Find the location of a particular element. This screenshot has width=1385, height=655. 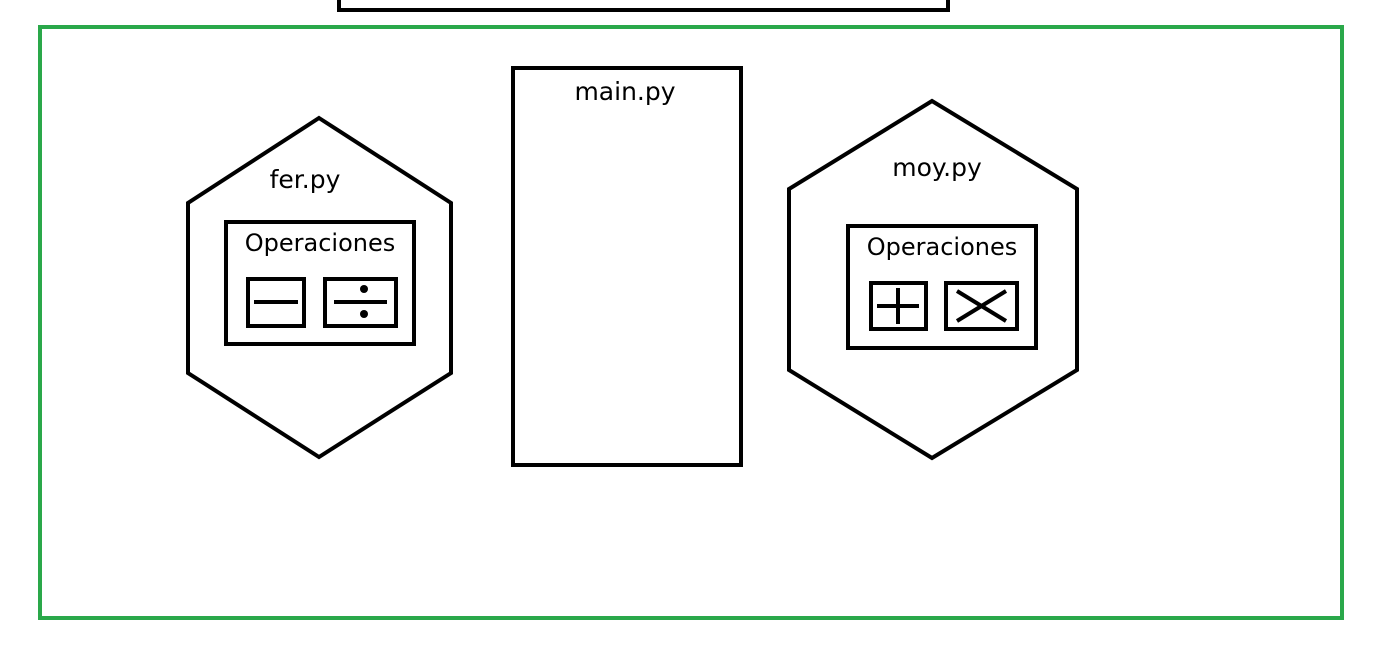

multiply-icon is located at coordinates (981, 306).